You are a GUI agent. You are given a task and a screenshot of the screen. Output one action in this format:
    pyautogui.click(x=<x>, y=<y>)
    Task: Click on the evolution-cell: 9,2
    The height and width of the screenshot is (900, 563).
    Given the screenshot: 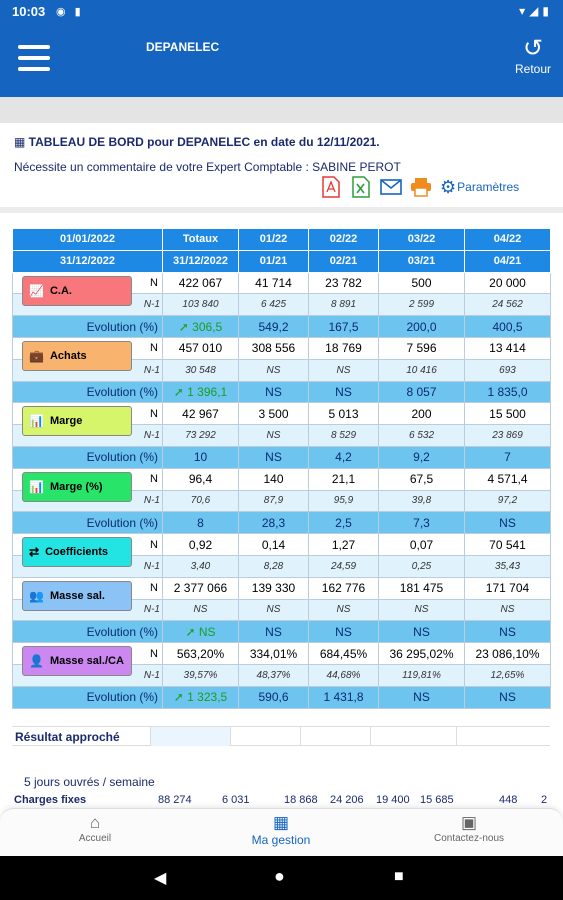 What is the action you would take?
    pyautogui.click(x=421, y=457)
    